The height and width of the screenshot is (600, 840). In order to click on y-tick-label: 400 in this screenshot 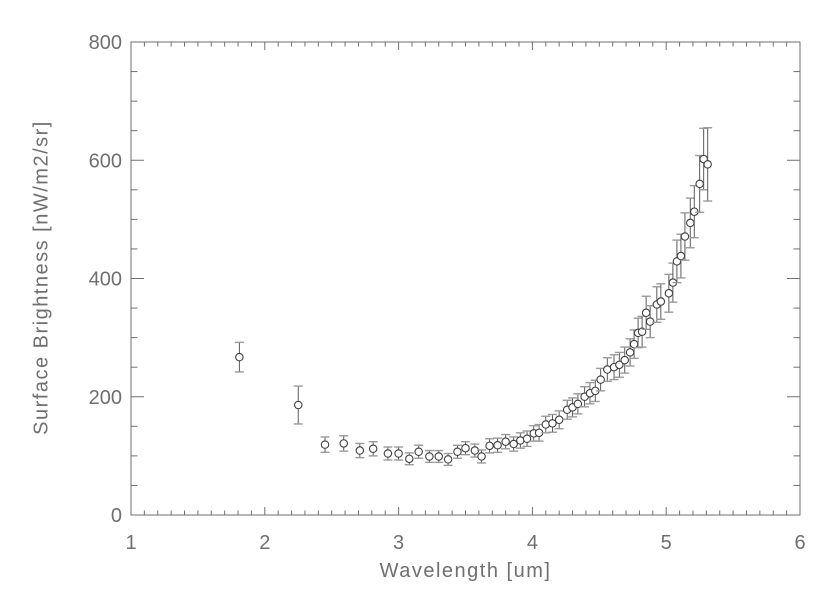, I will do `click(105, 280)`.